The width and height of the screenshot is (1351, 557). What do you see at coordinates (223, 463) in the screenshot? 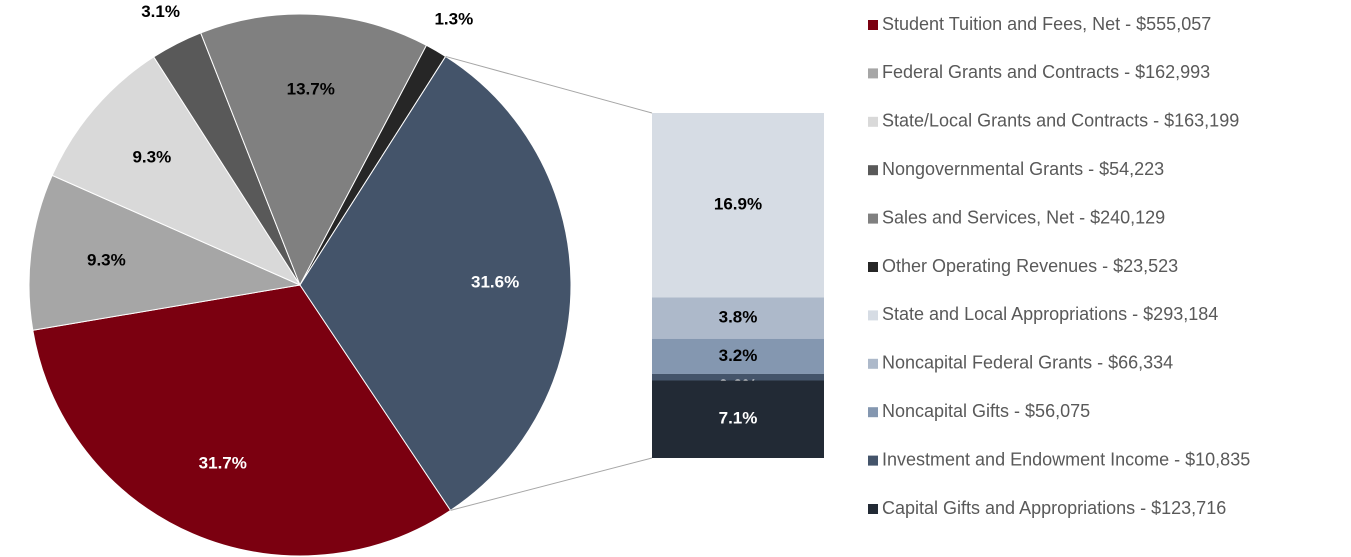
I see `data-label: 31.7%` at bounding box center [223, 463].